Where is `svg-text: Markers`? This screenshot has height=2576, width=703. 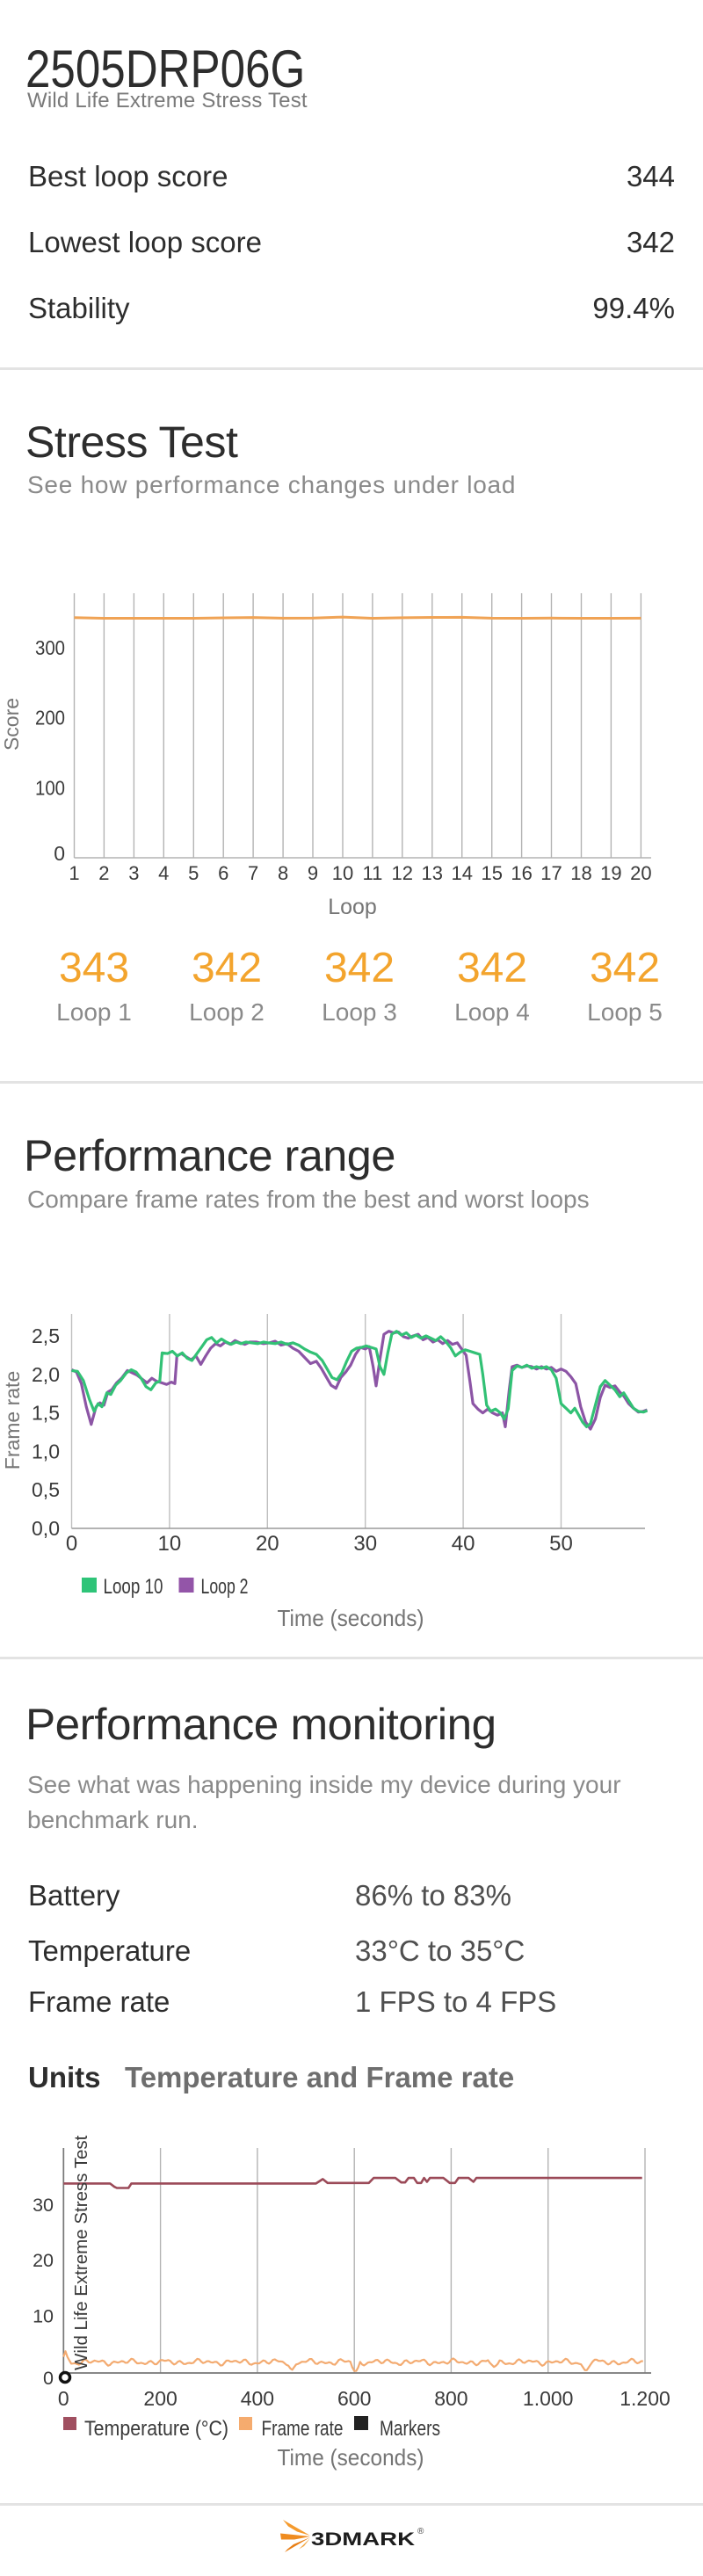 svg-text: Markers is located at coordinates (410, 2429).